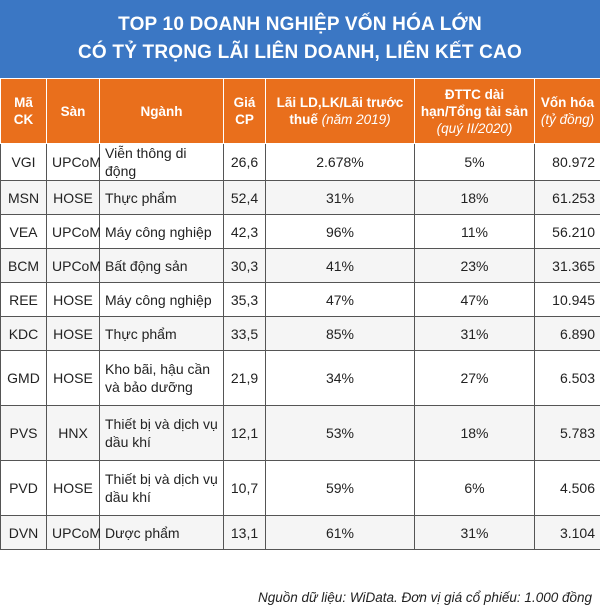 The height and width of the screenshot is (612, 600). Describe the element at coordinates (340, 265) in the screenshot. I see `cell-jv-ratio: 41%` at that location.